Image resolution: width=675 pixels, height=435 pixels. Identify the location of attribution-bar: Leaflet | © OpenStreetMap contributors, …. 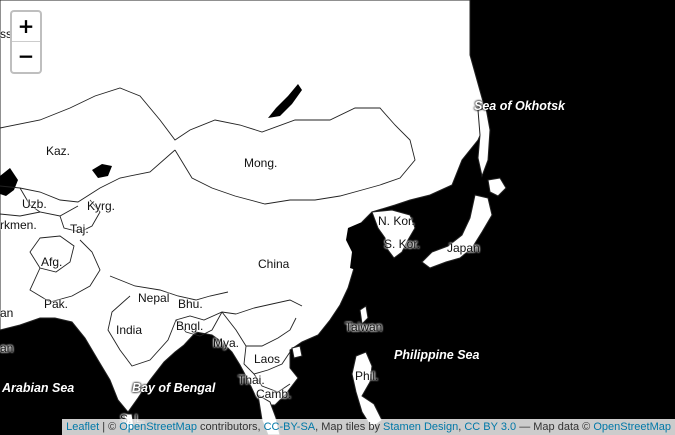
(368, 427).